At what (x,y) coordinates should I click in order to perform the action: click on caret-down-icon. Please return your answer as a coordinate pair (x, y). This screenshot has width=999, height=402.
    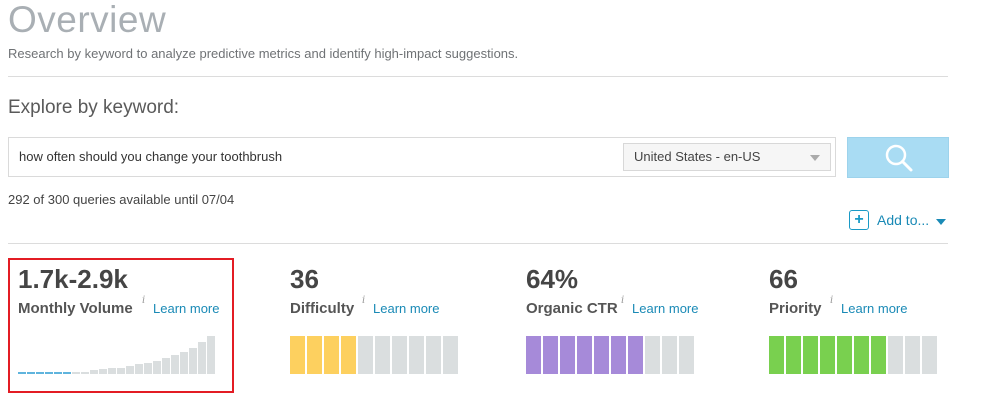
    Looking at the image, I should click on (941, 222).